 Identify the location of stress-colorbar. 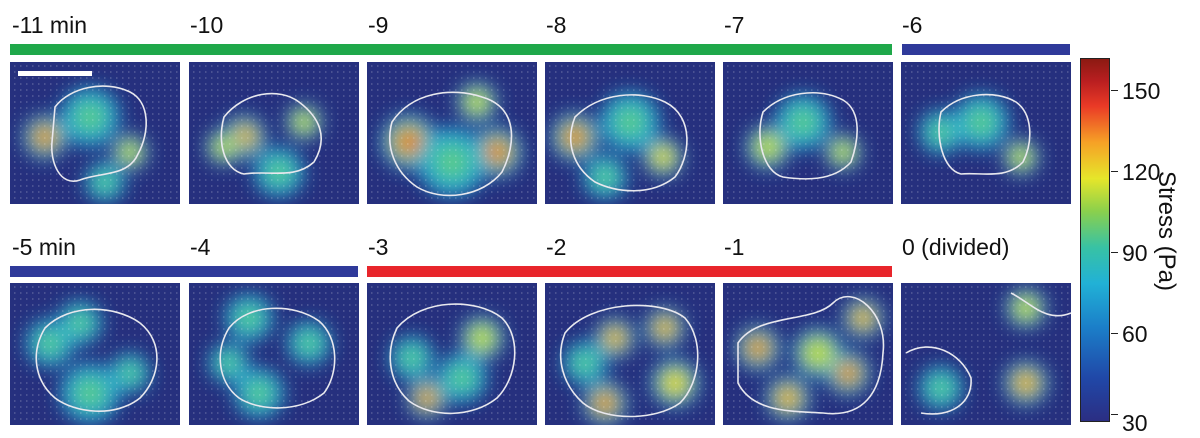
(1095, 240).